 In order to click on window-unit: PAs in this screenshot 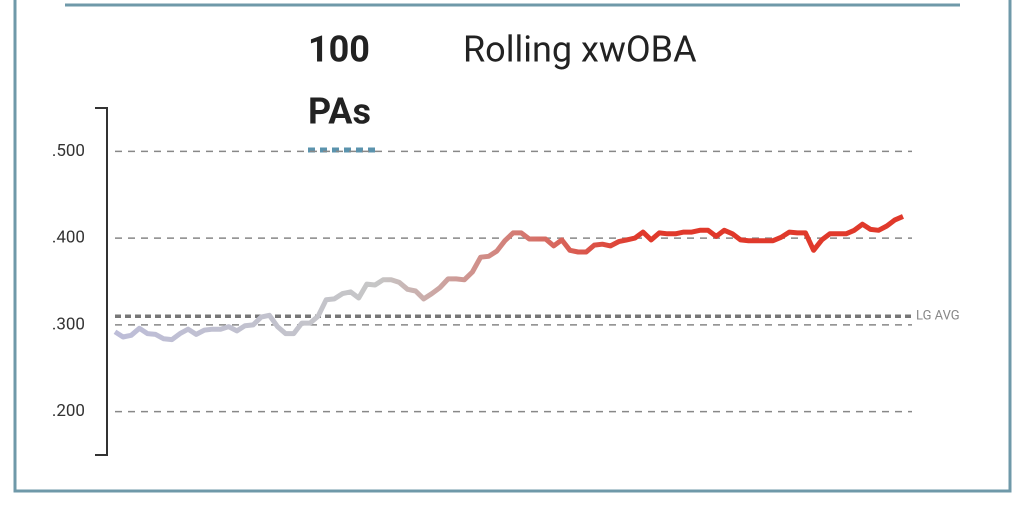, I will do `click(339, 112)`.